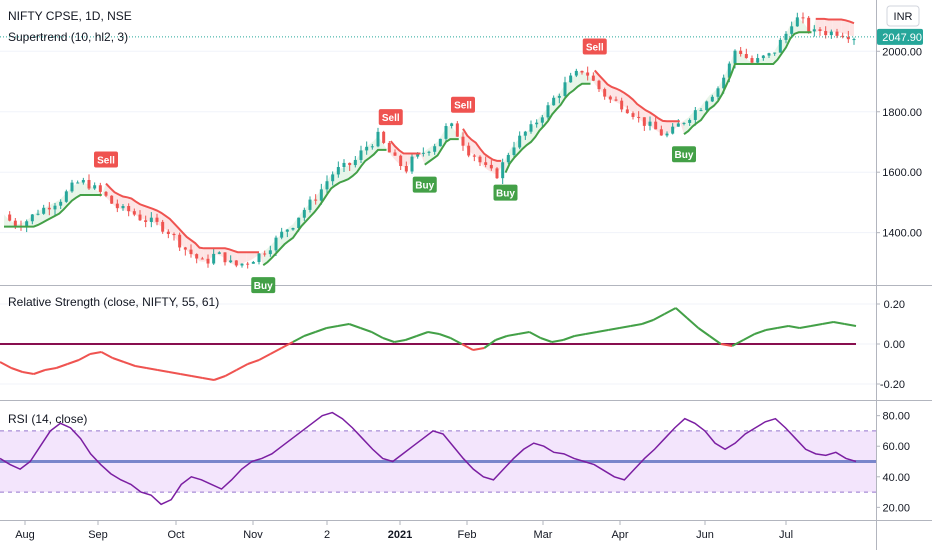 This screenshot has width=932, height=555. Describe the element at coordinates (25, 535) in the screenshot. I see `time-tick-label: Aug` at that location.